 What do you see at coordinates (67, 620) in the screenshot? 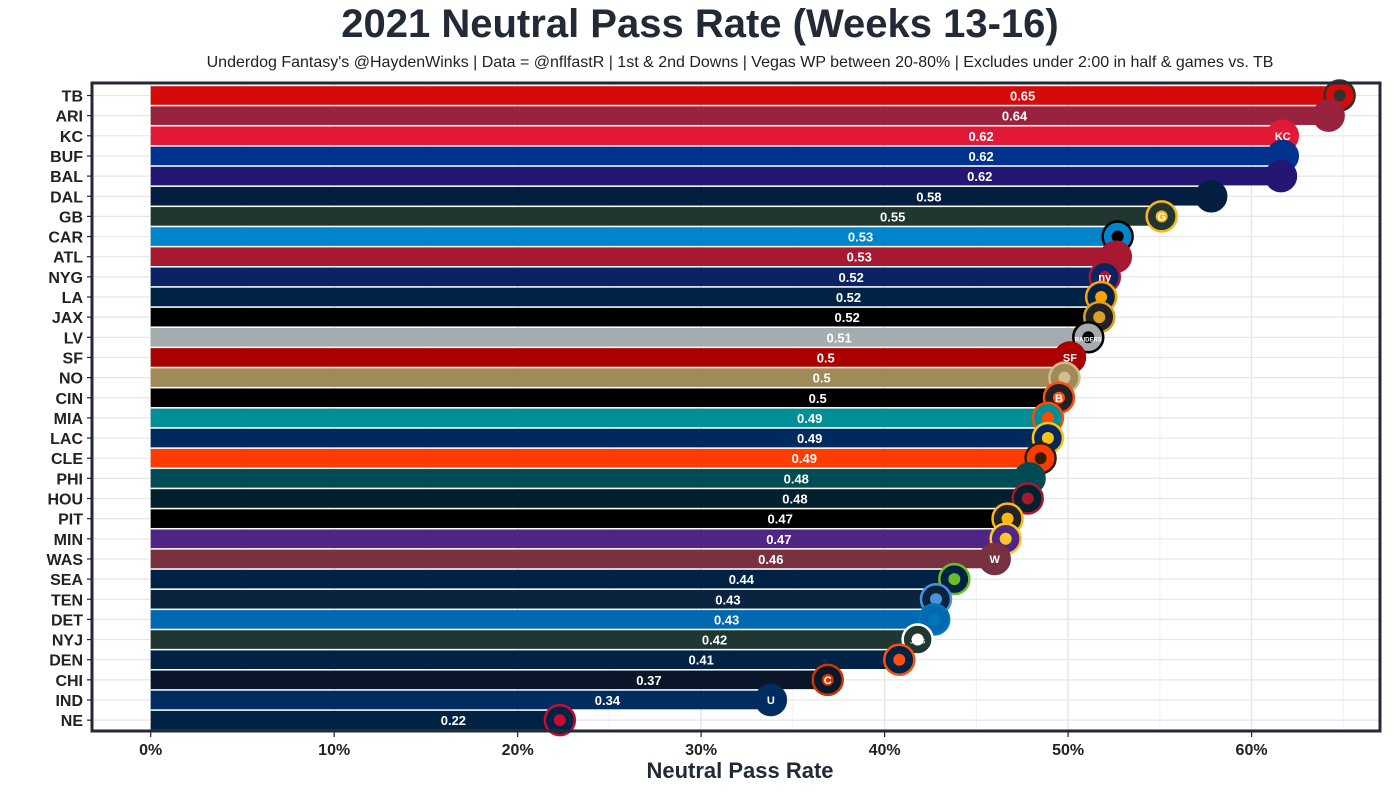
I see `y-tick-label: DET` at bounding box center [67, 620].